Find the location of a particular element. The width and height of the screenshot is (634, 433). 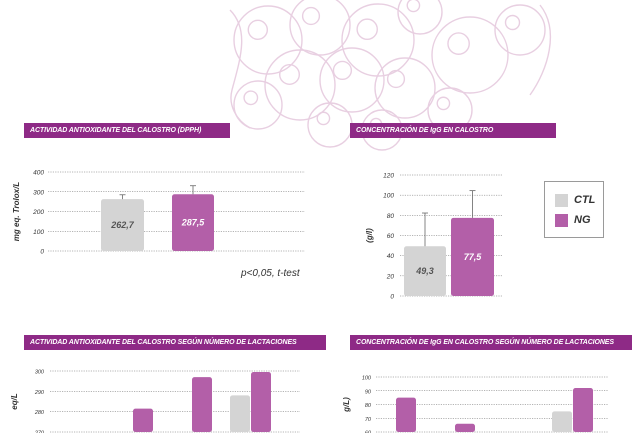

data-label-ctl: 262,7 is located at coordinates (122, 225).